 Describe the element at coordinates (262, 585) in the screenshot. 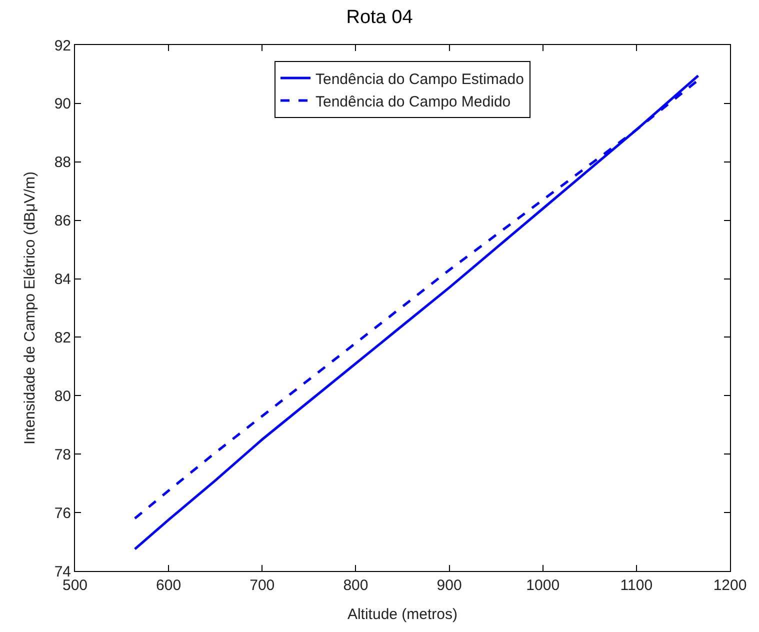

I see `x-tick-label: 700` at that location.